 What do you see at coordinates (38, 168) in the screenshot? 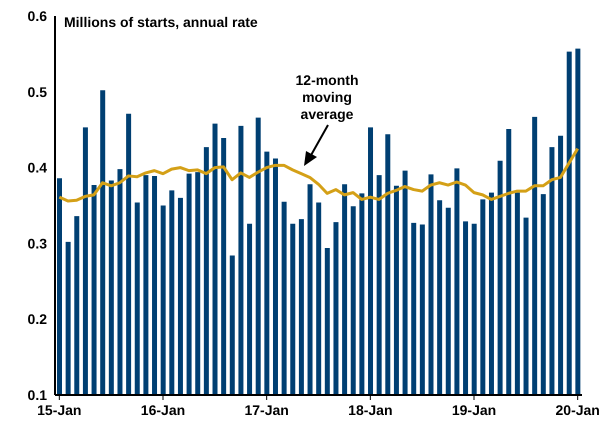
I see `y-tick-label: 0.4` at bounding box center [38, 168].